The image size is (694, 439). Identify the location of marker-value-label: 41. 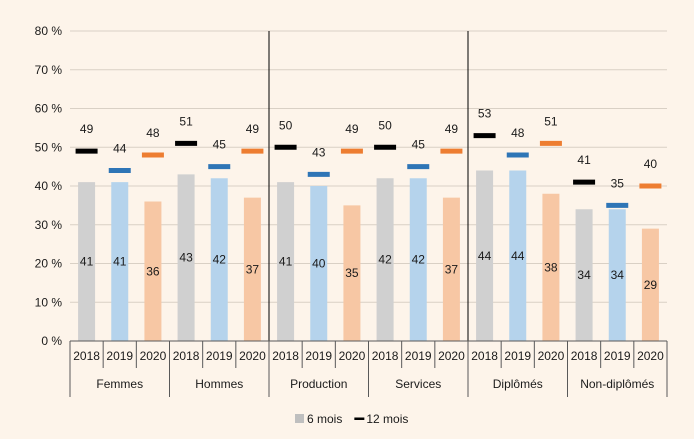
(584, 160).